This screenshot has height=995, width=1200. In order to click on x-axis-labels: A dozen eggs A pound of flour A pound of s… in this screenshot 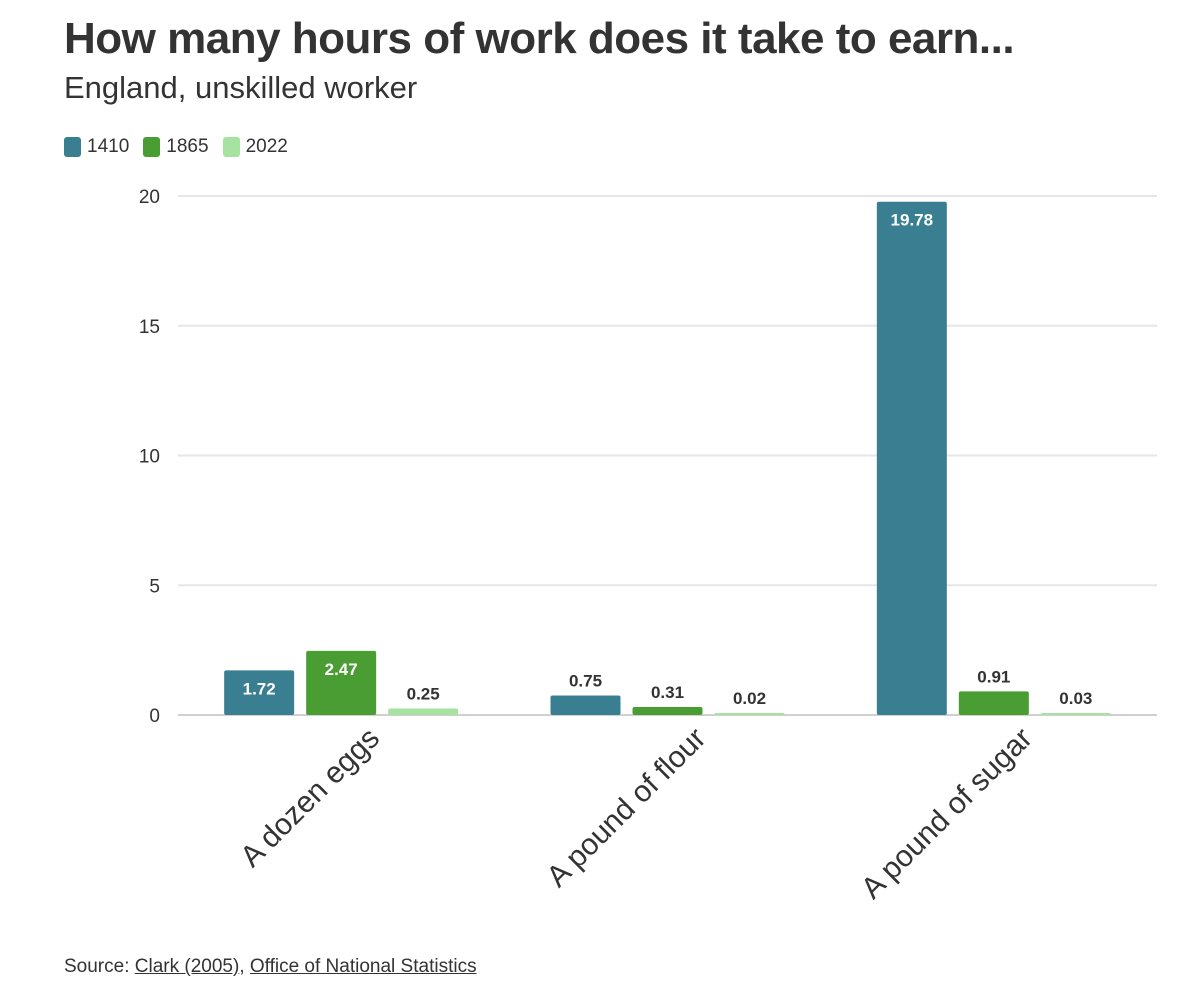, I will do `click(636, 814)`.